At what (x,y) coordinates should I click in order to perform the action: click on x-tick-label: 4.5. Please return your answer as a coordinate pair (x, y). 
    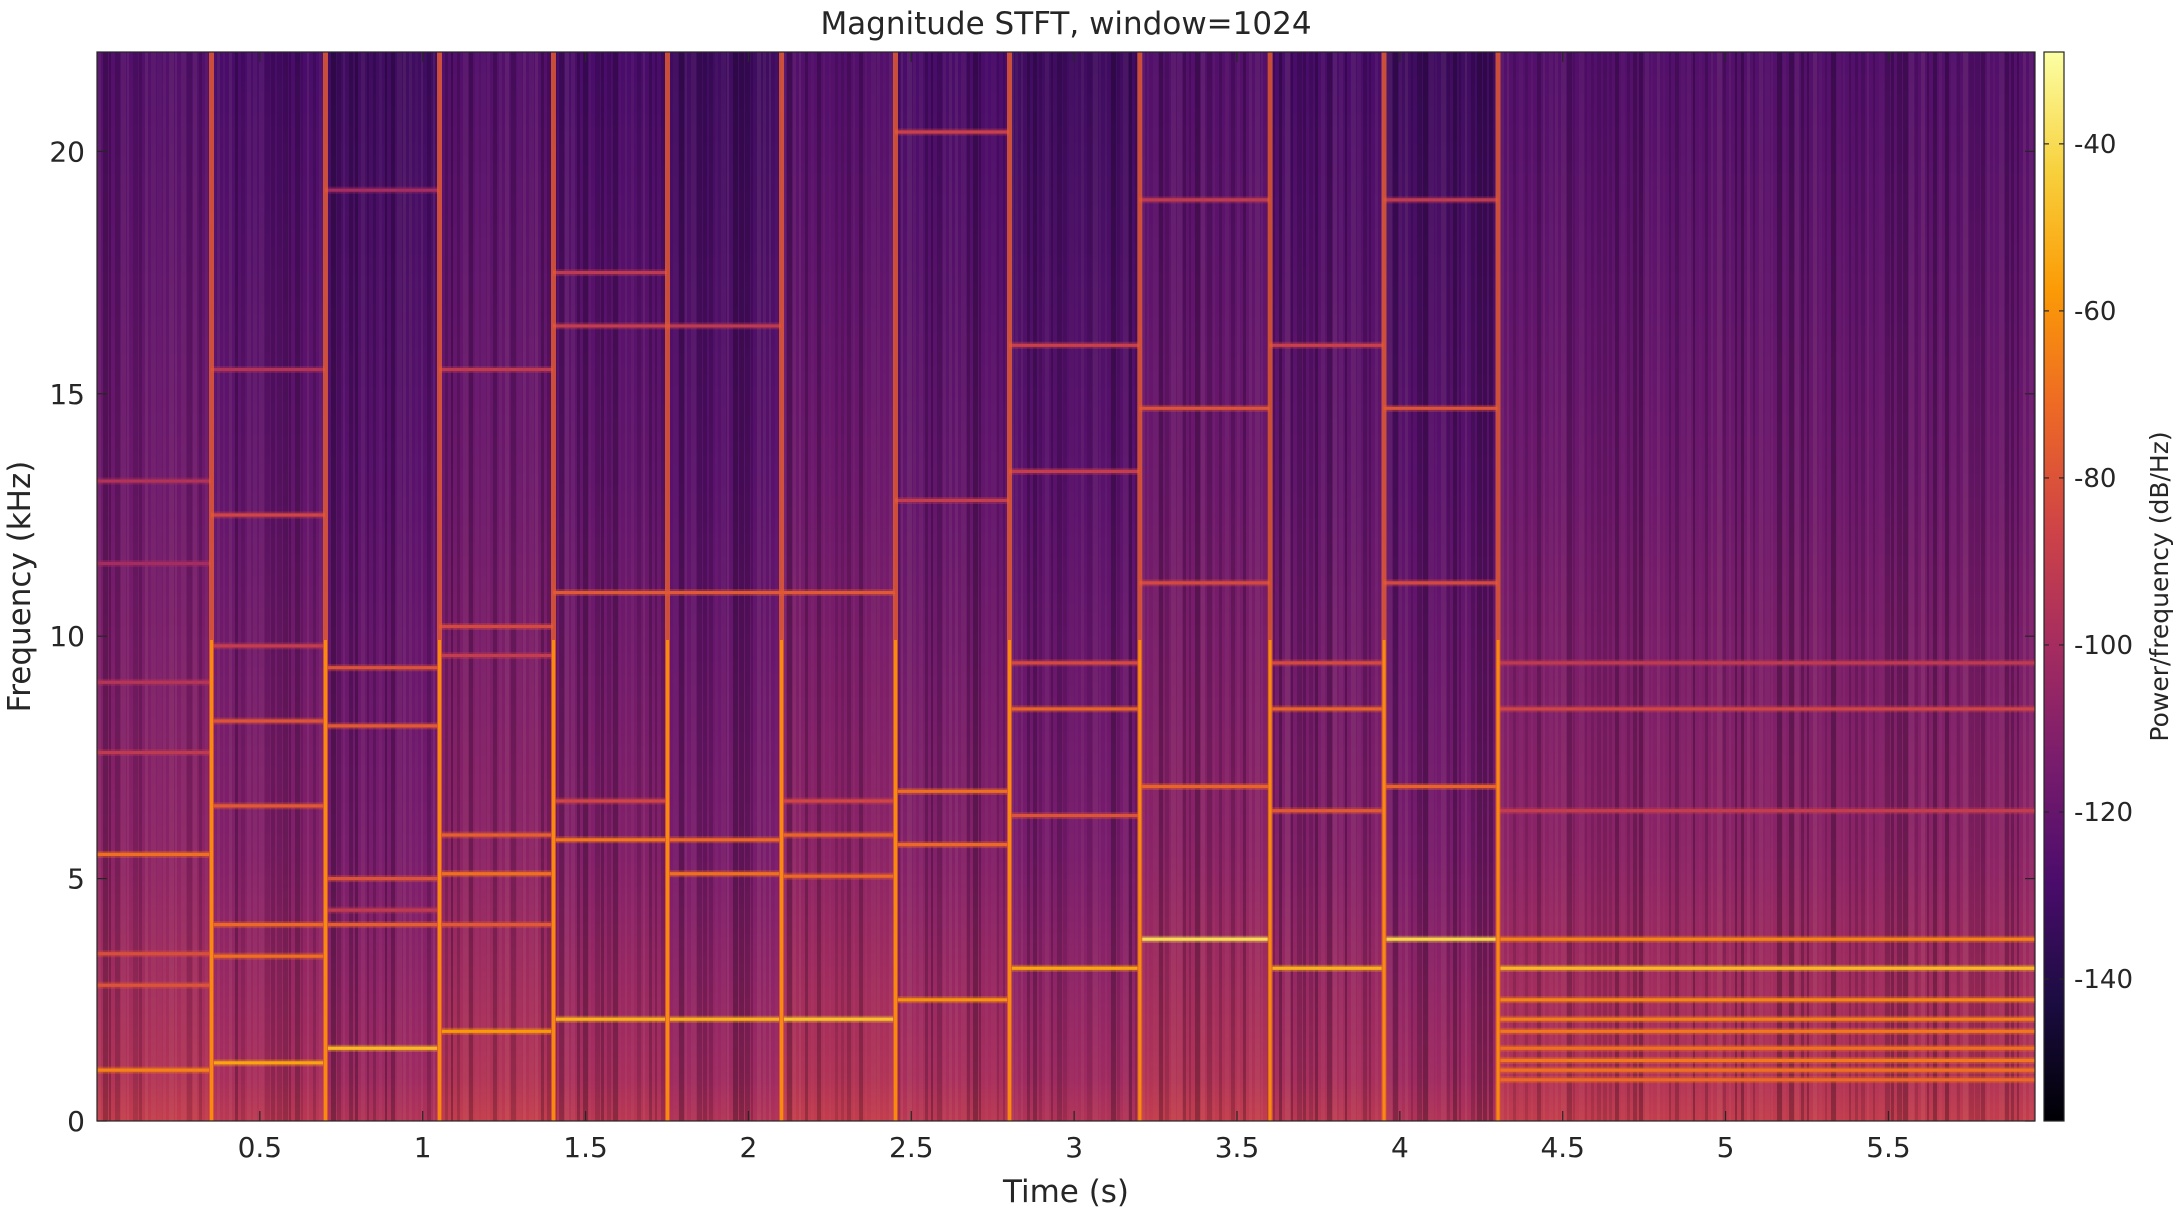
    Looking at the image, I should click on (1562, 1147).